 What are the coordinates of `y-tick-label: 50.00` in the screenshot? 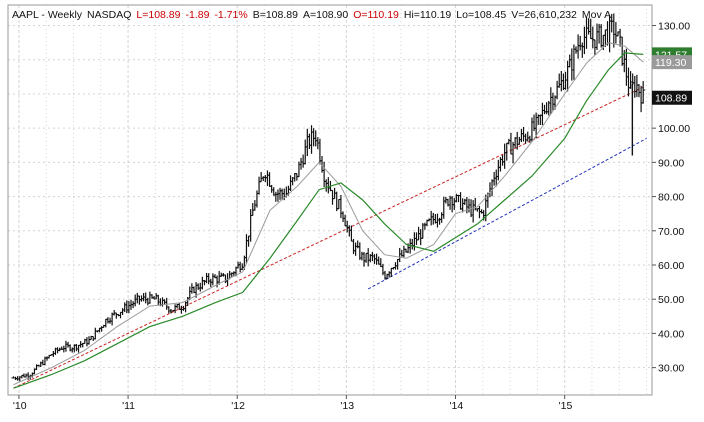 It's located at (671, 300).